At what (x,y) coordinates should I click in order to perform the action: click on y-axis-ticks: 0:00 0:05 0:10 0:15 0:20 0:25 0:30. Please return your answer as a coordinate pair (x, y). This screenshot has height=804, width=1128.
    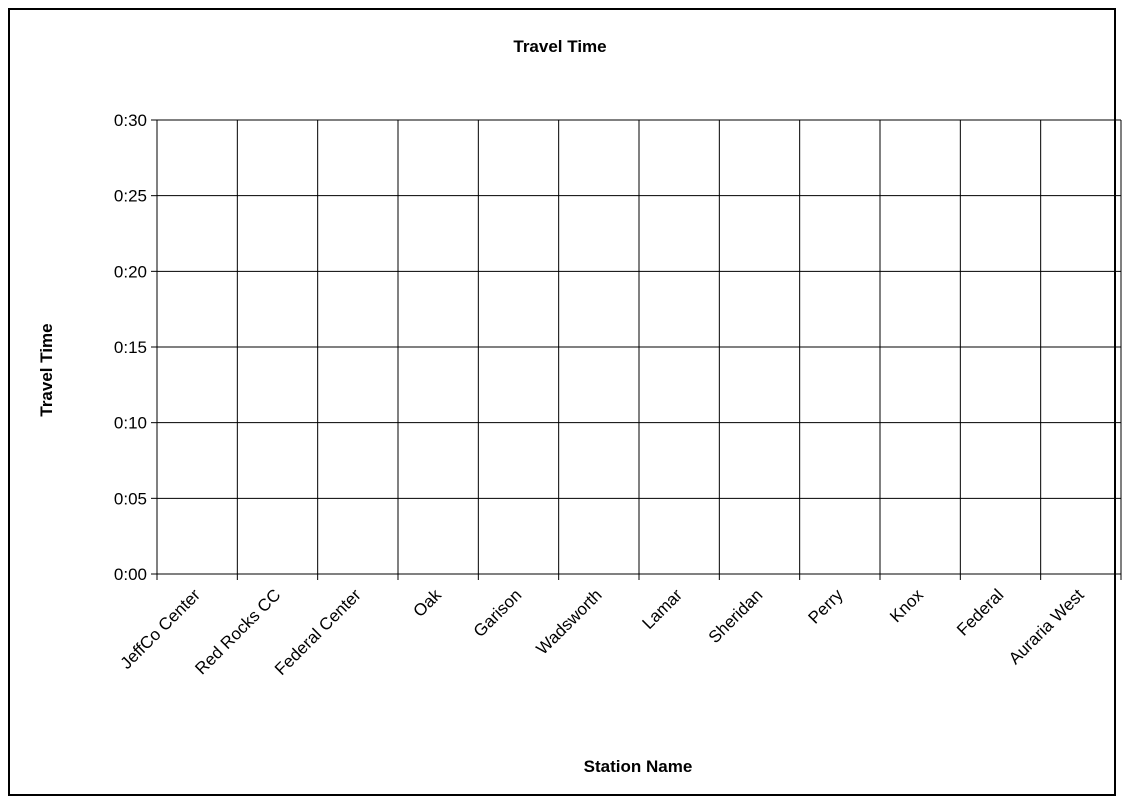
    Looking at the image, I should click on (135, 347).